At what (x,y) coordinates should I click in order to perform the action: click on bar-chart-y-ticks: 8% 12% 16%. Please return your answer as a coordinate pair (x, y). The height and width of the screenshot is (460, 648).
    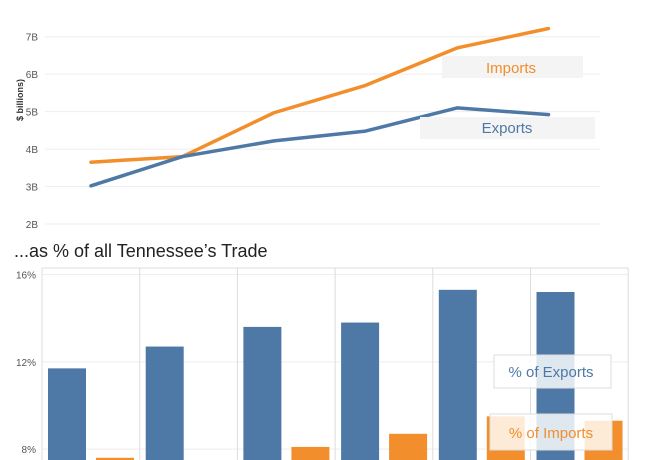
    Looking at the image, I should click on (26, 364).